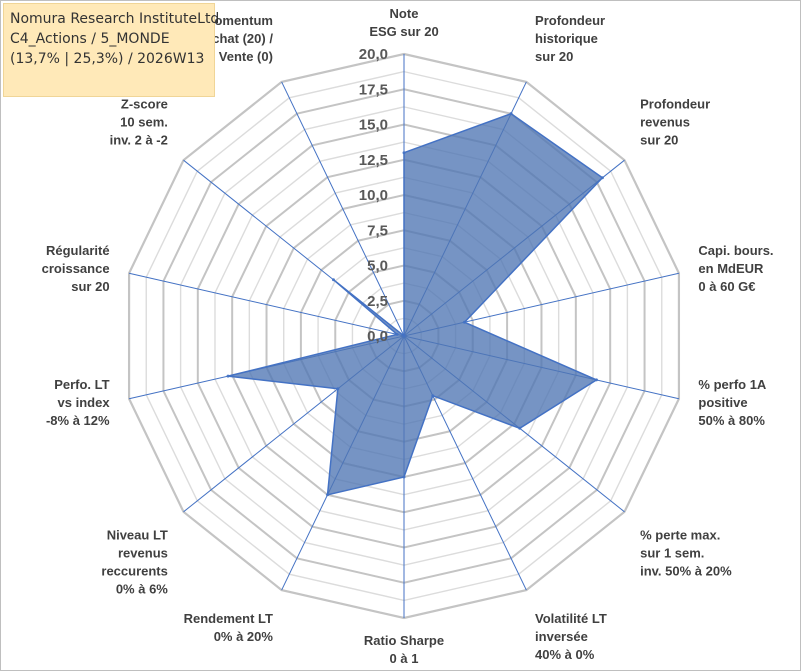 The height and width of the screenshot is (671, 801). Describe the element at coordinates (229, 627) in the screenshot. I see `axis-label: Rendement LT 0% à 20%` at that location.